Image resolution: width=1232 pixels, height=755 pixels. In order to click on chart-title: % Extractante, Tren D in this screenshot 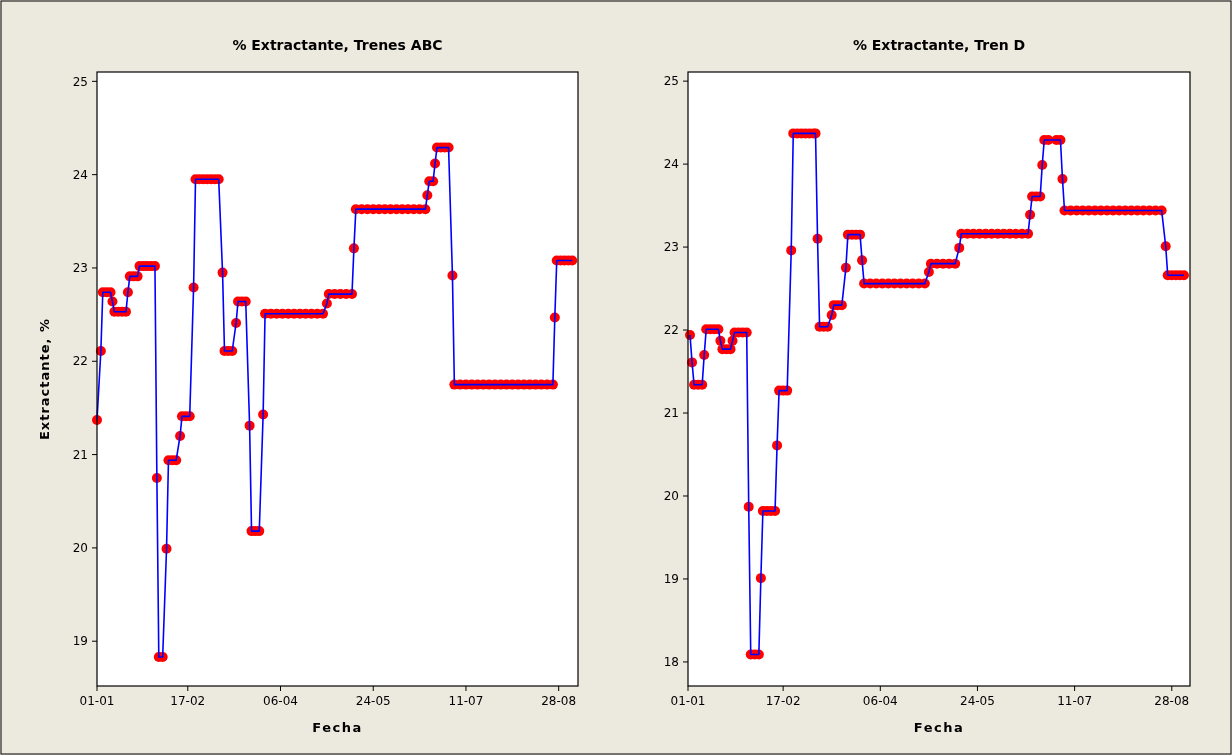, I will do `click(939, 45)`.